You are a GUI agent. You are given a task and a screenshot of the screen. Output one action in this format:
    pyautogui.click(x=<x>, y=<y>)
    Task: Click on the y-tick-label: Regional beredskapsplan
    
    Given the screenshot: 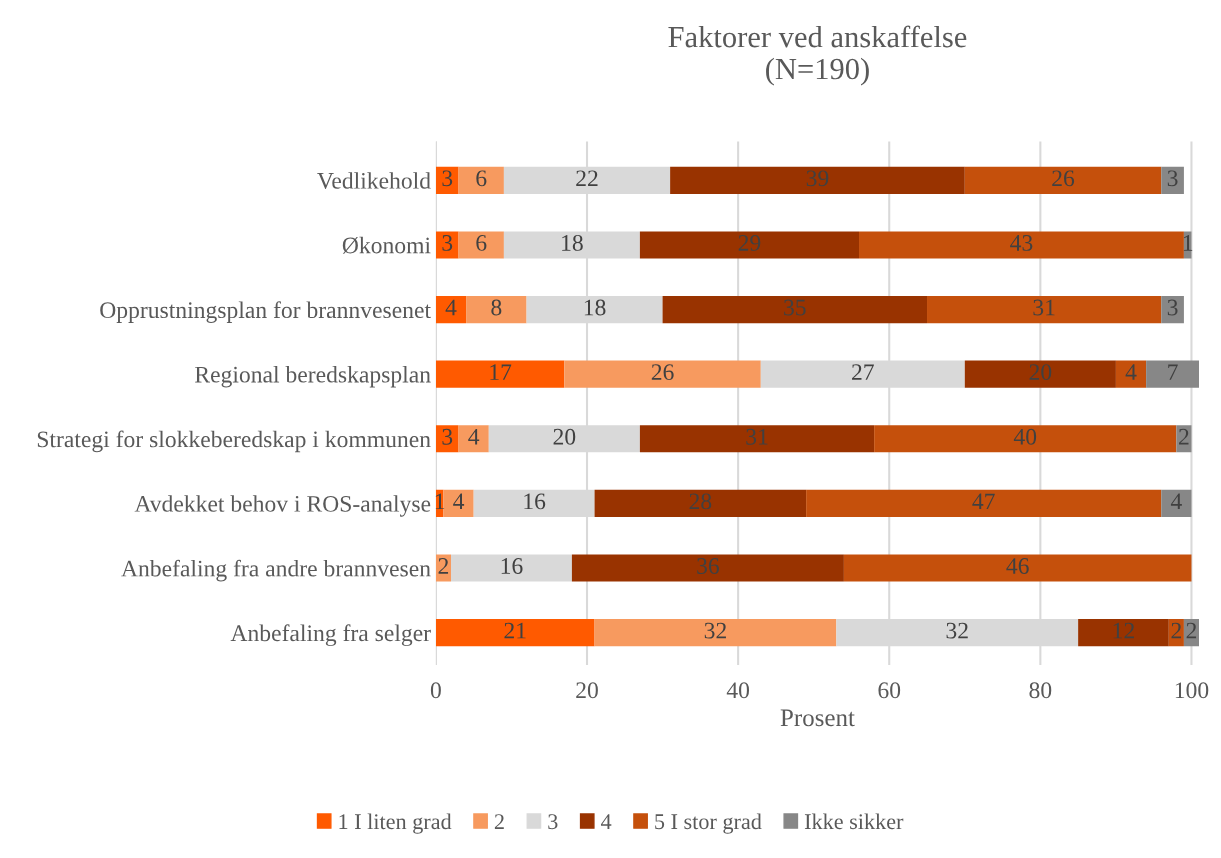 What is the action you would take?
    pyautogui.click(x=313, y=376)
    